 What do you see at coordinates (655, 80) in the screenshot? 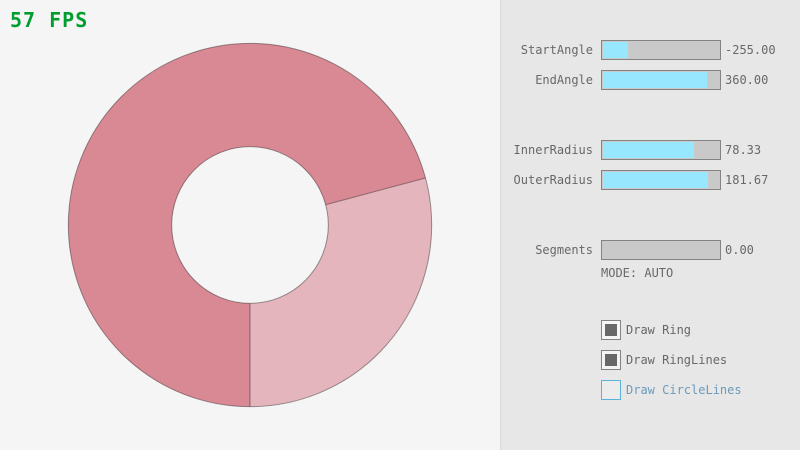
I see `endangle-slider-fill` at bounding box center [655, 80].